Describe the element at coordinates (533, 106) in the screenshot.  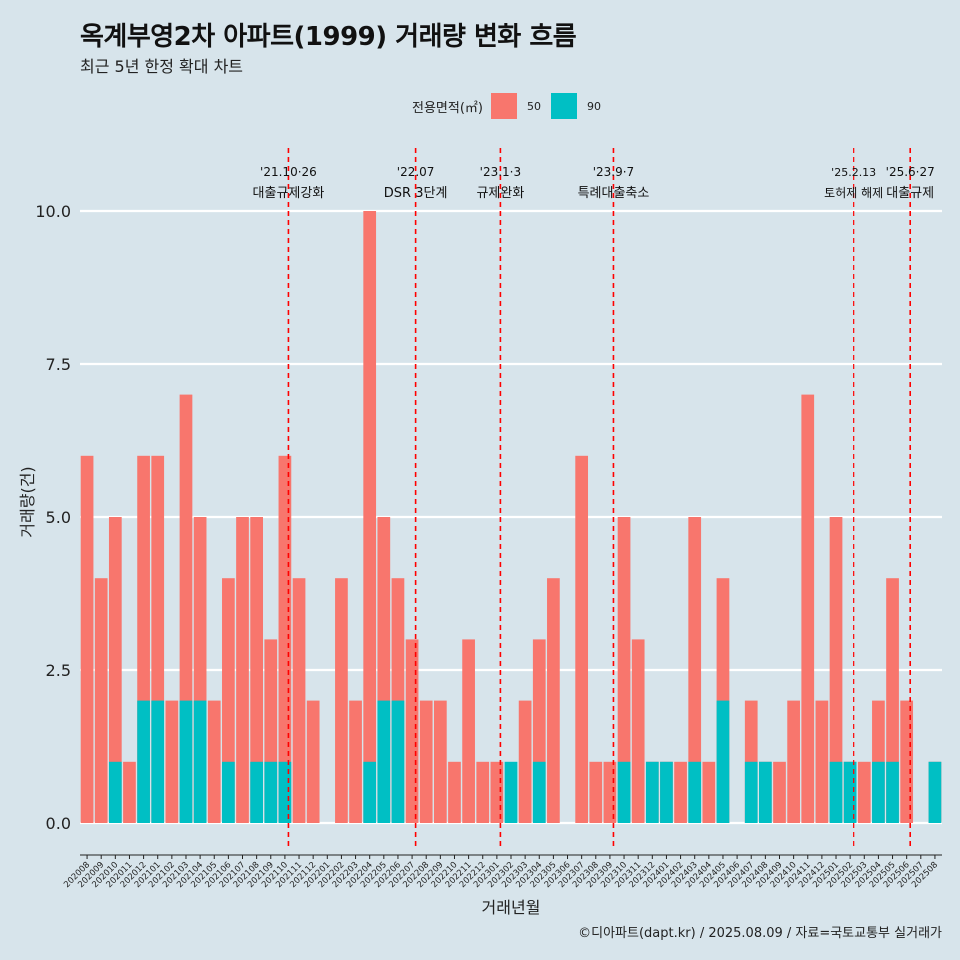
I see `legend-label-50: 50` at that location.